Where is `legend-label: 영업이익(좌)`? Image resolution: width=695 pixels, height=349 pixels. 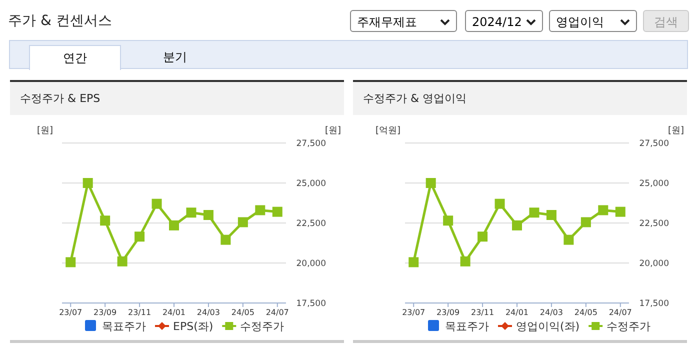 legend-label: 영업이익(좌) is located at coordinates (548, 326).